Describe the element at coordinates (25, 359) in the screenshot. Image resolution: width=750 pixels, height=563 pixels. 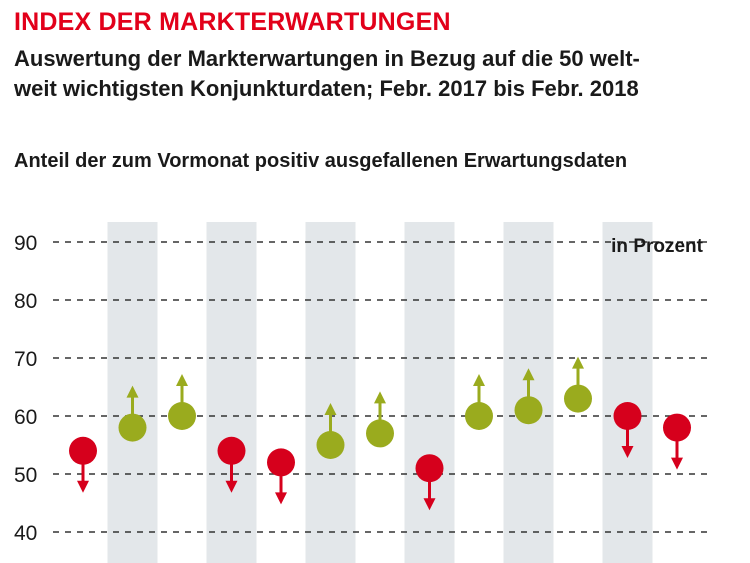
I see `y-tick-70: 70` at that location.